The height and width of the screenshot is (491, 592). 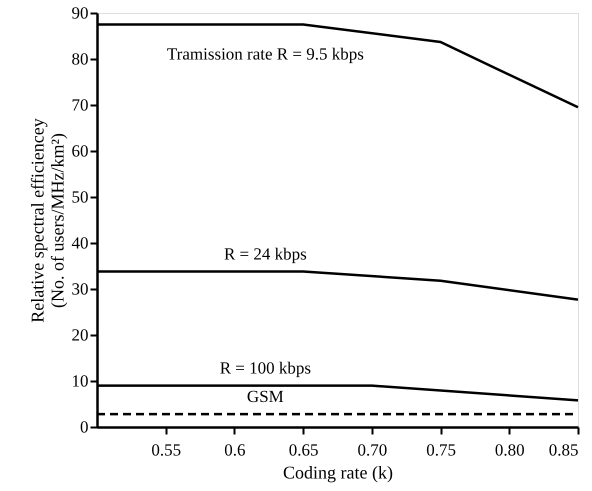 What do you see at coordinates (265, 396) in the screenshot?
I see `annotation: GSM` at bounding box center [265, 396].